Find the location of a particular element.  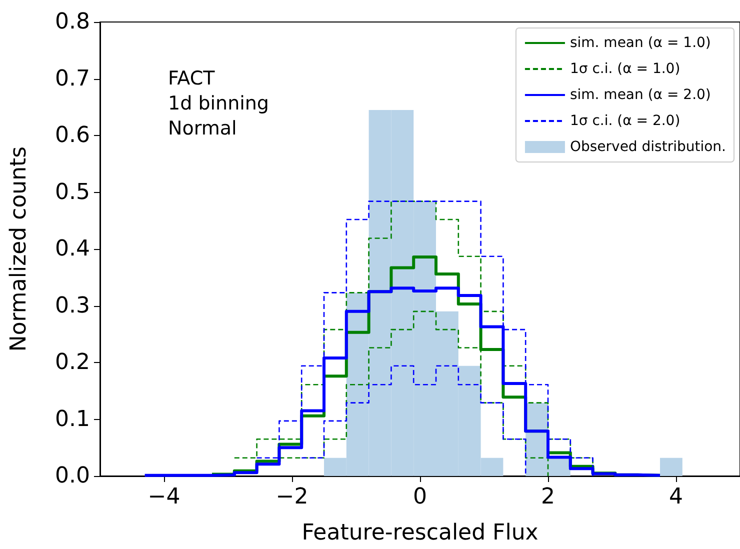

y-tick-label: 0.6 is located at coordinates (72, 135).